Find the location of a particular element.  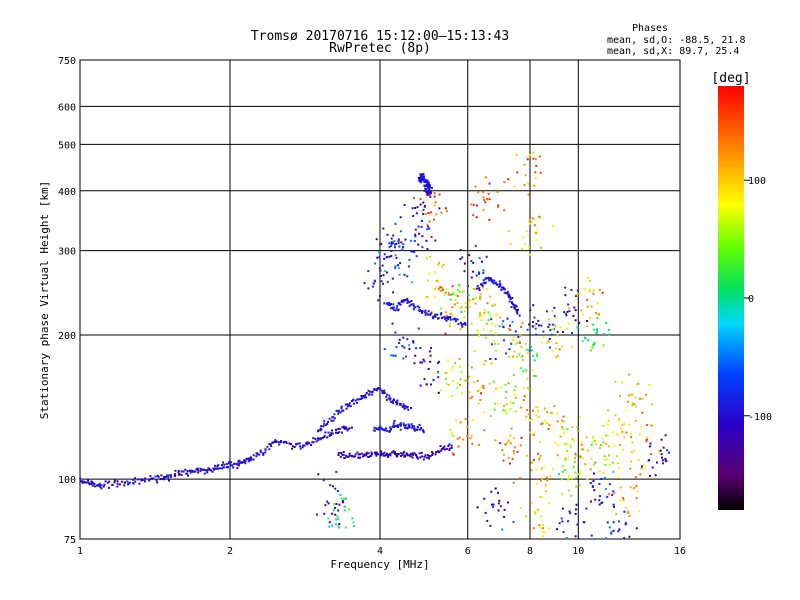

phase-stats-x: mean, sd,X: 89.7, 25.4 is located at coordinates (673, 51).